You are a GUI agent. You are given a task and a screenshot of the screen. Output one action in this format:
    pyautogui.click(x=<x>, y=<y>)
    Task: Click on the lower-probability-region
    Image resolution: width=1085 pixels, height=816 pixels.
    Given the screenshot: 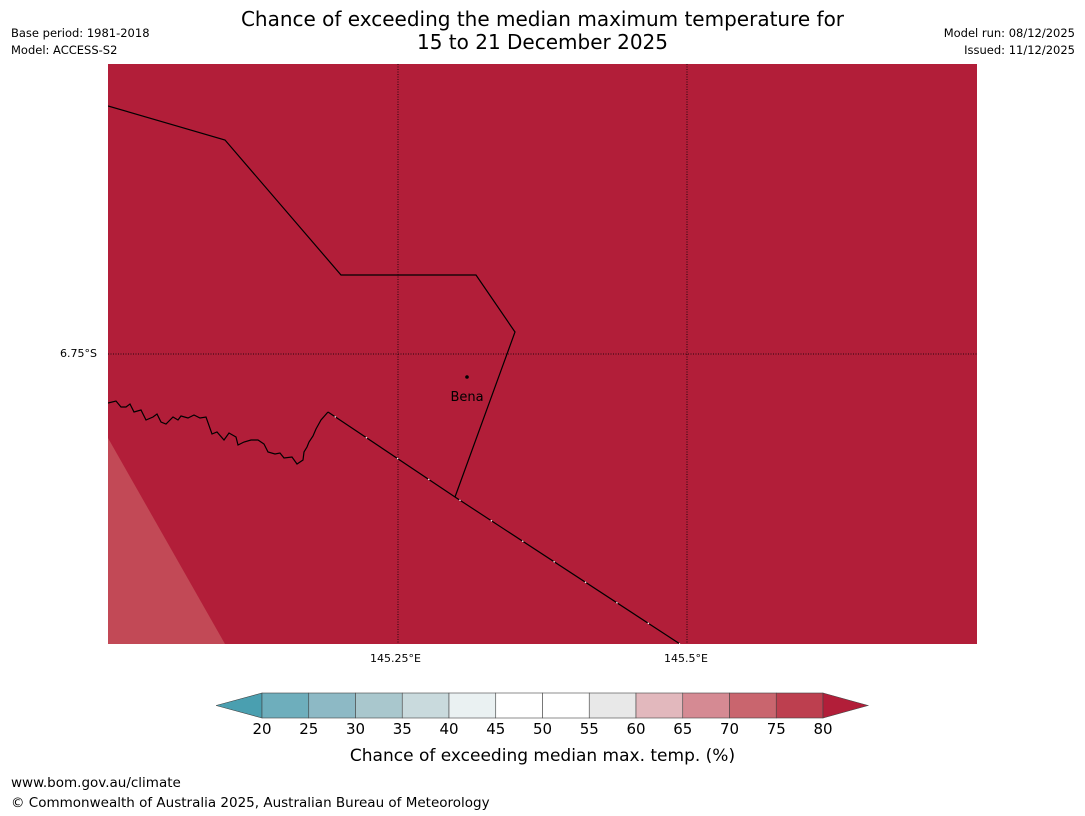 What is the action you would take?
    pyautogui.click(x=166, y=541)
    